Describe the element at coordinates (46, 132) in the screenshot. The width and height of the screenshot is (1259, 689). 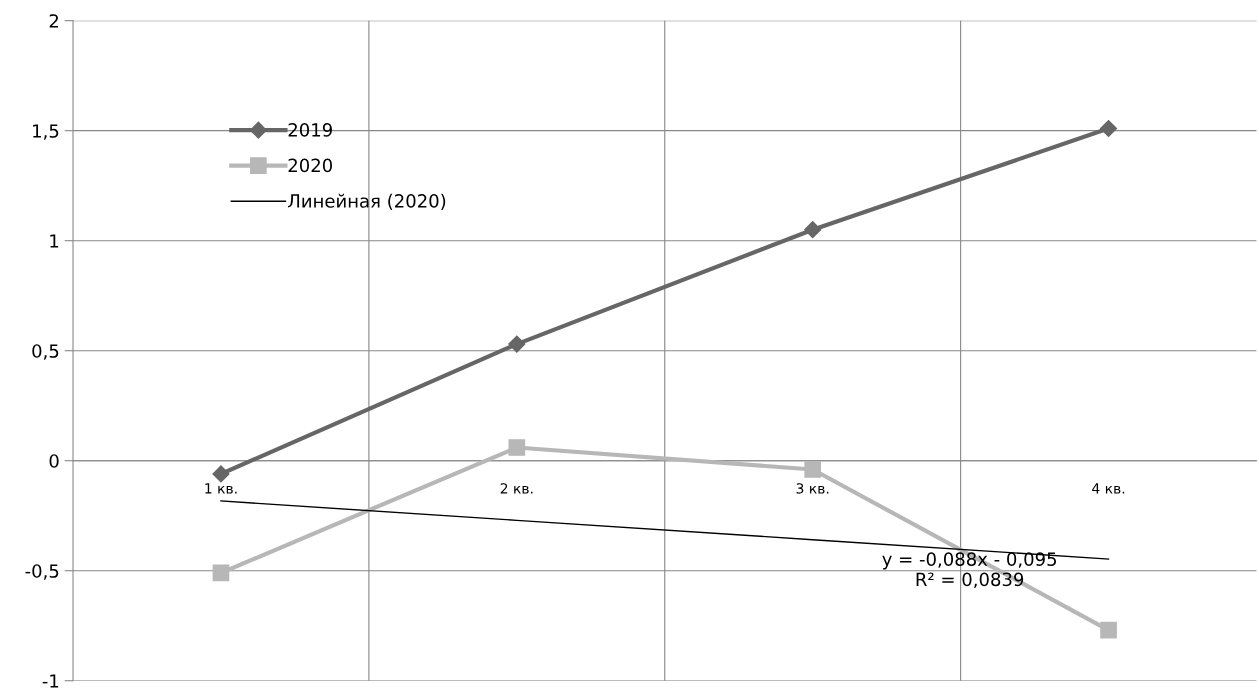
I see `y-tick-label: 1,5` at that location.